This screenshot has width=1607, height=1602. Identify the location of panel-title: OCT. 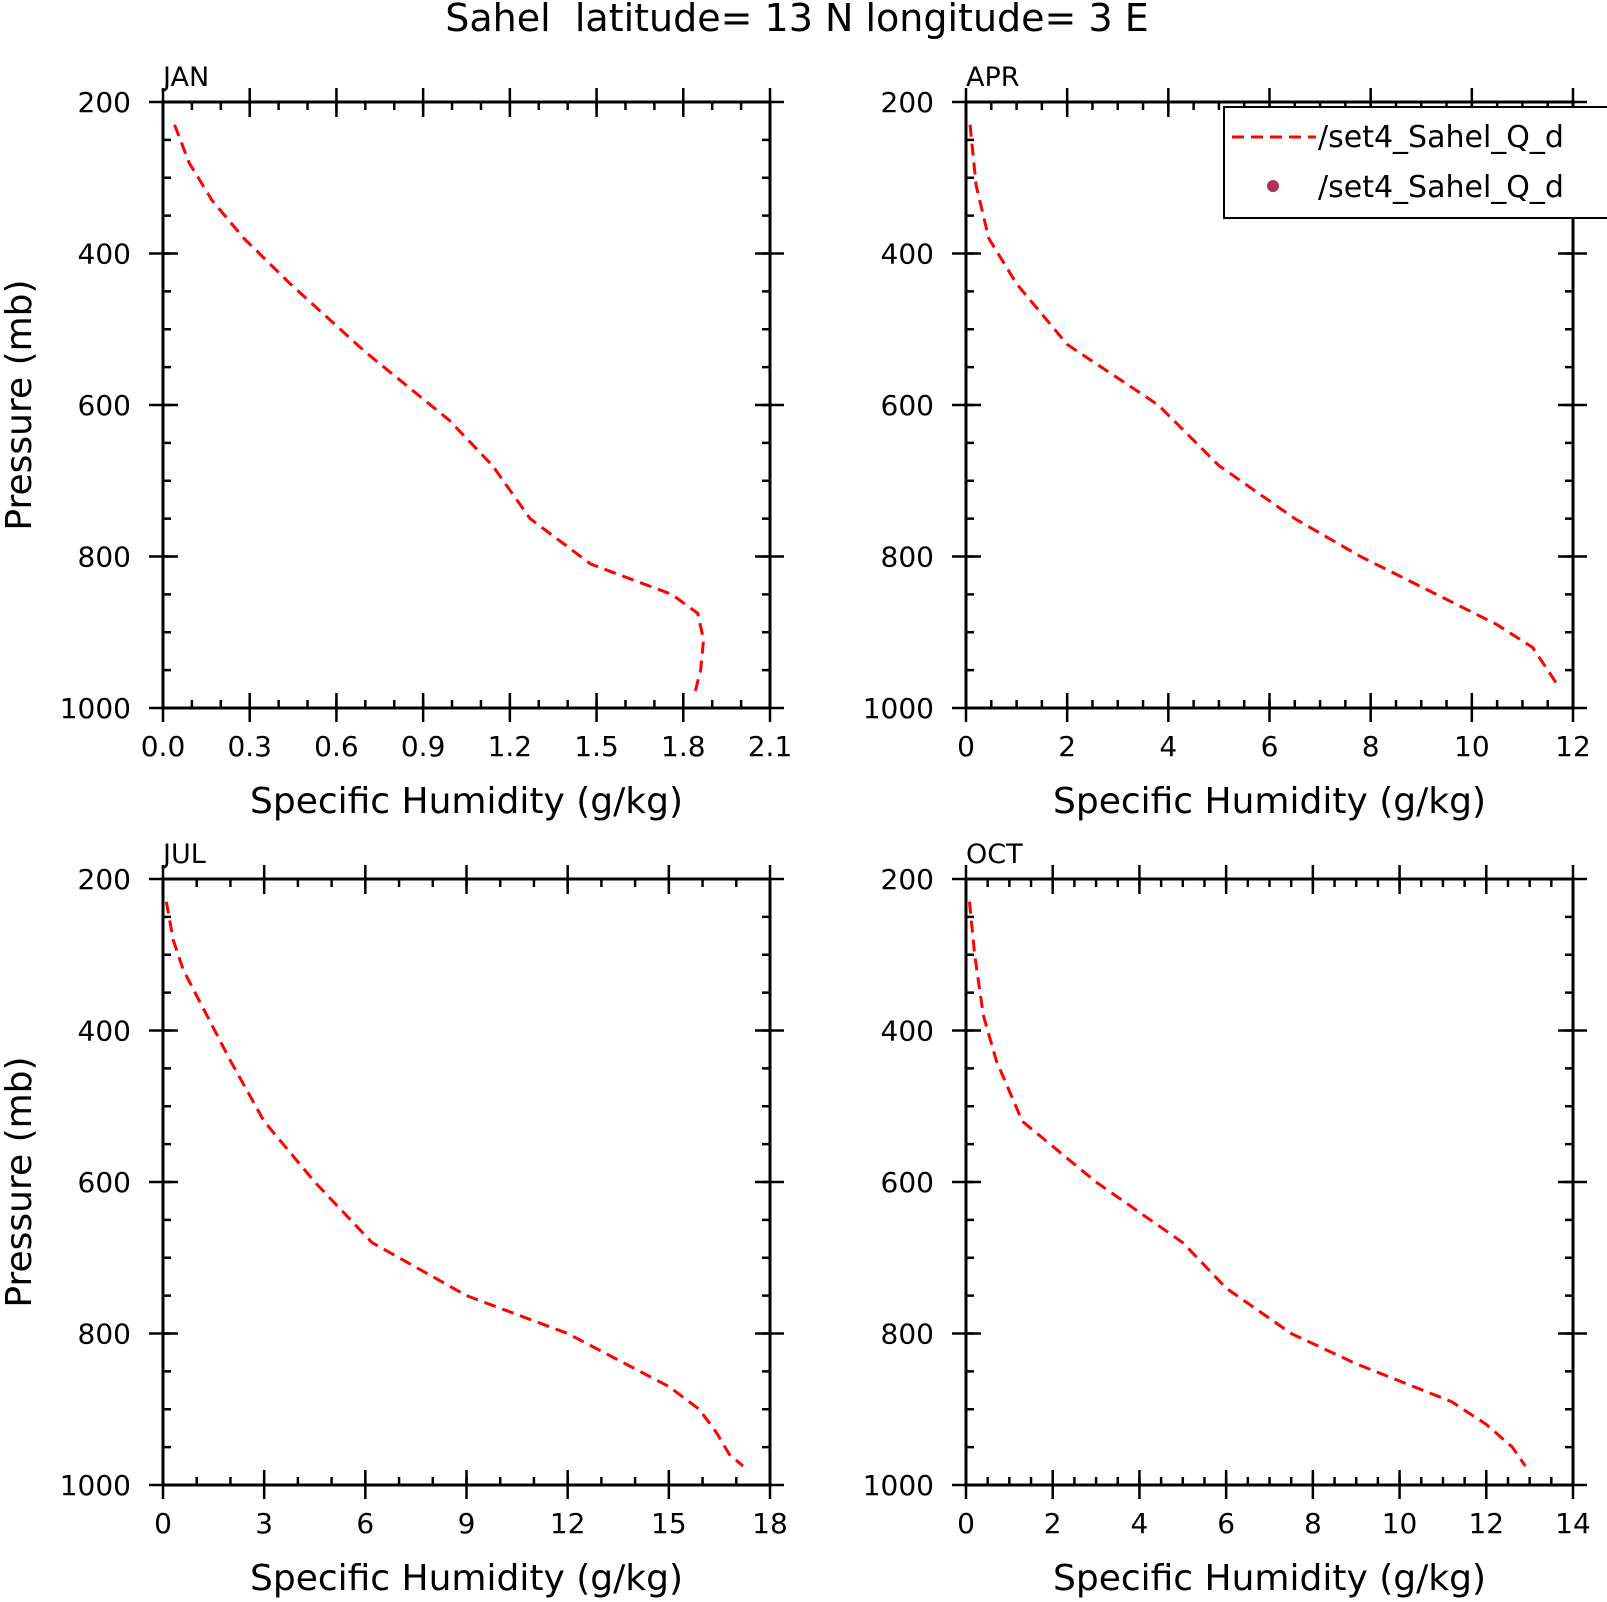
(994, 854).